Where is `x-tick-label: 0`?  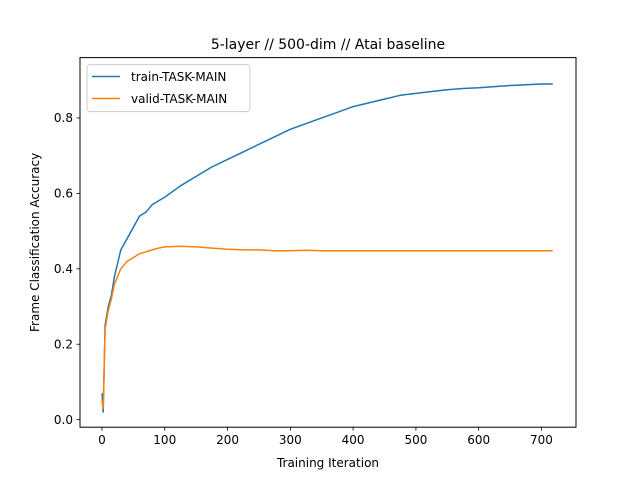
x-tick-label: 0 is located at coordinates (102, 440).